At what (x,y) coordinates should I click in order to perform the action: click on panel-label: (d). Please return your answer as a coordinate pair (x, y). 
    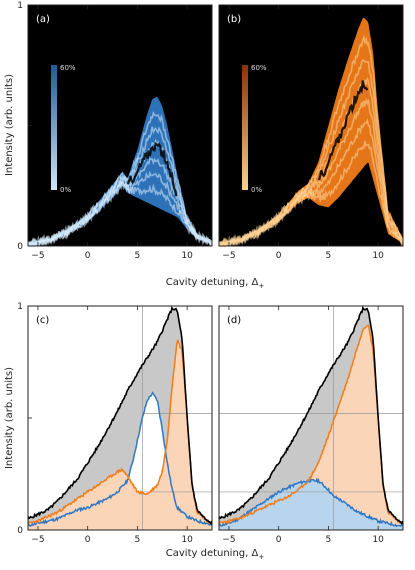
    Looking at the image, I should click on (234, 320).